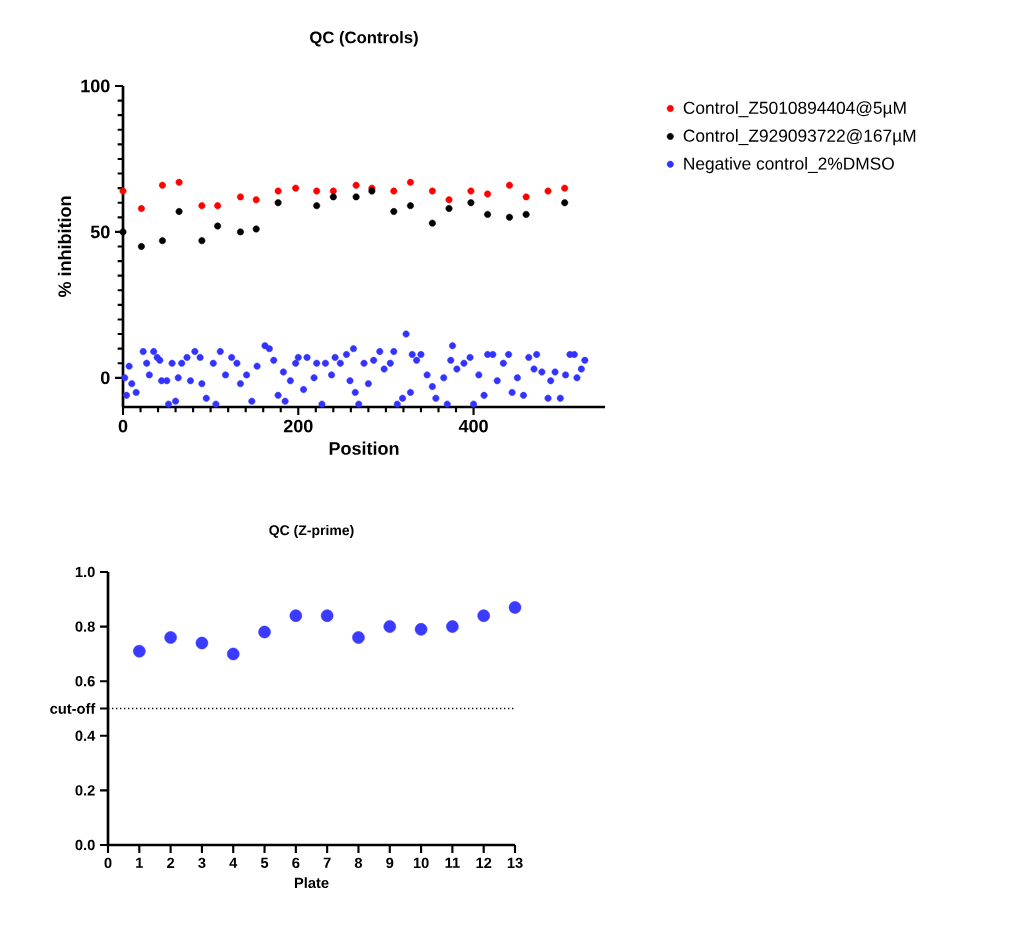 The height and width of the screenshot is (944, 1015). Describe the element at coordinates (100, 232) in the screenshot. I see `y-tick-label: 50` at that location.